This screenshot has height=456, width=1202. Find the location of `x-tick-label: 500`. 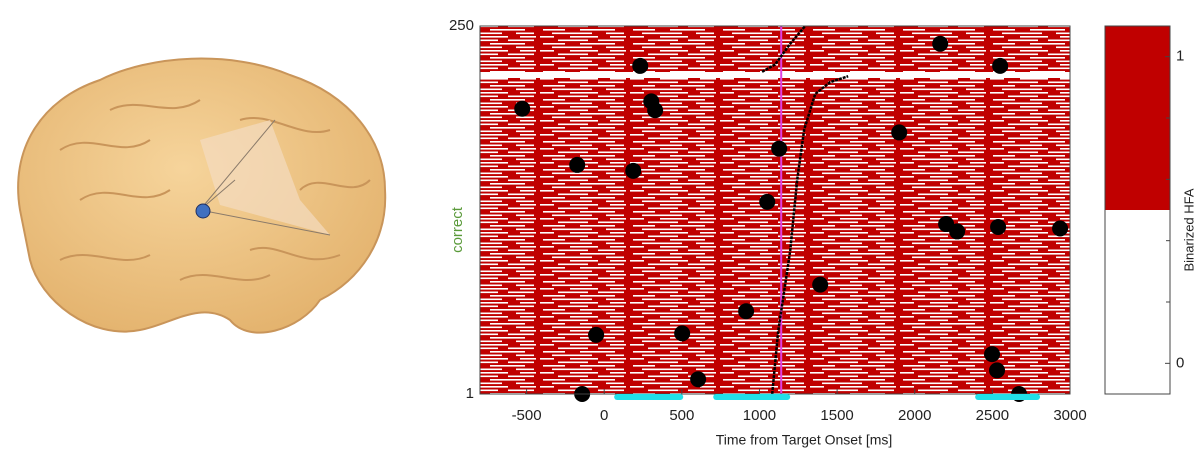

x-tick-label: 500 is located at coordinates (681, 415).